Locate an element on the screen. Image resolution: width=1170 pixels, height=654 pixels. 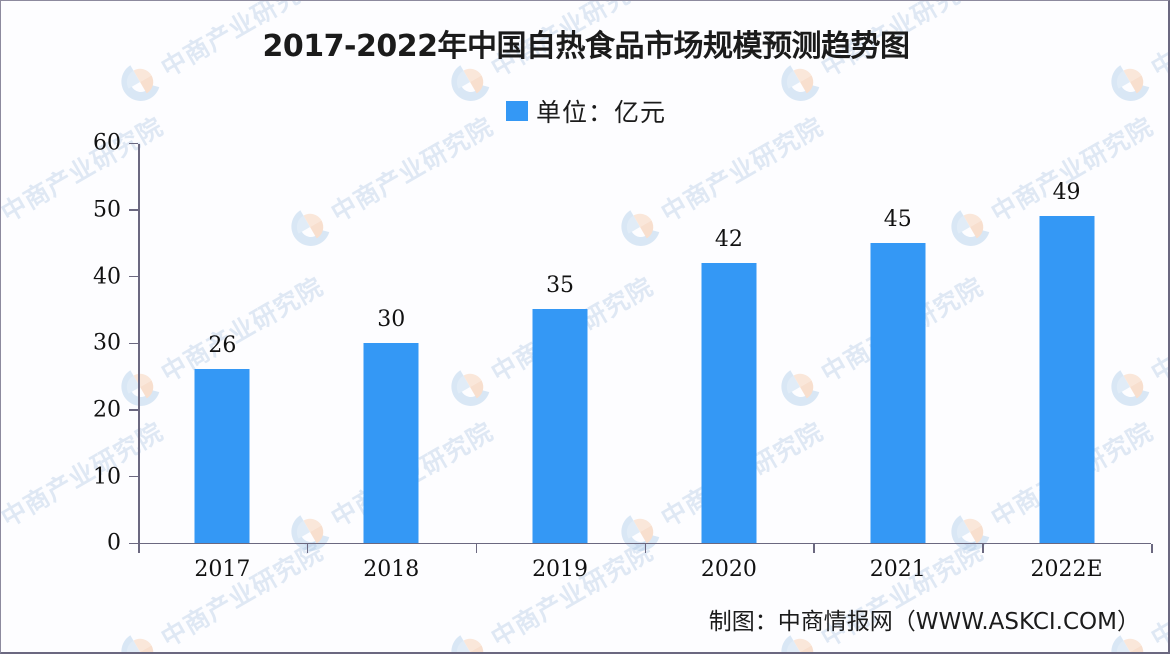
bar: 45 is located at coordinates (898, 375).